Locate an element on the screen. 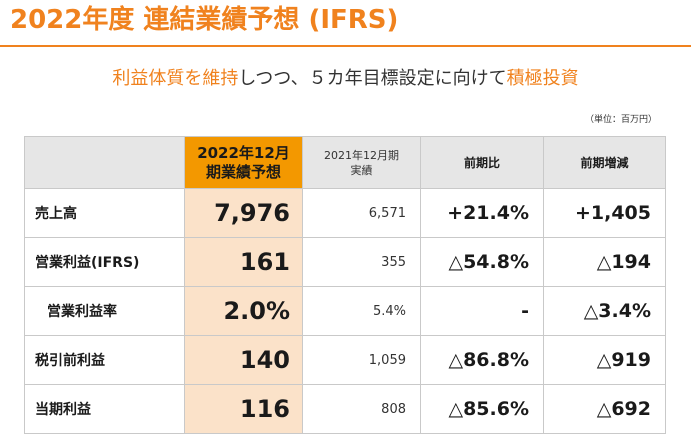  prior-value: 355 is located at coordinates (361, 262).